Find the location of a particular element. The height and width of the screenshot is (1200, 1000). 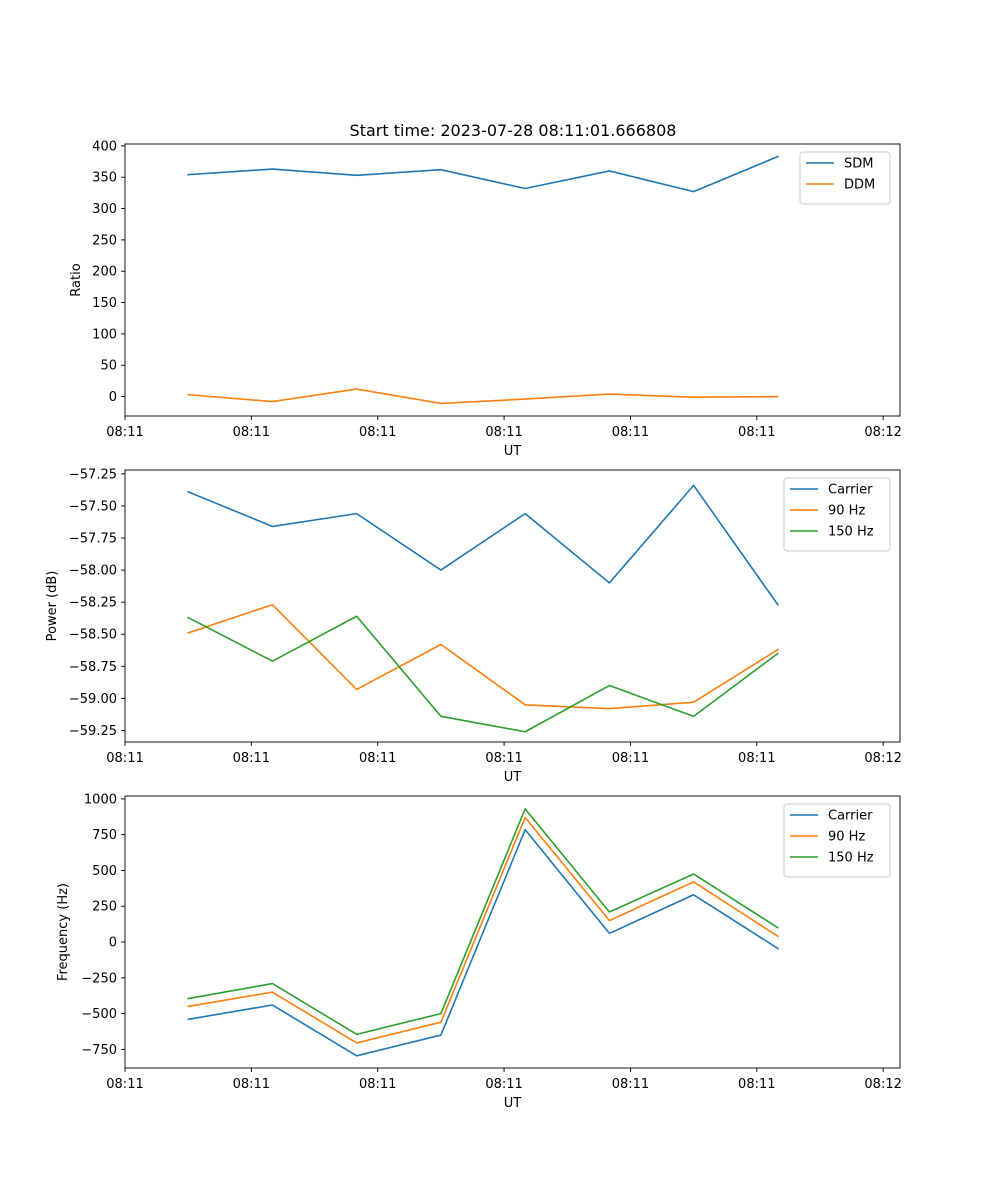

frequency-ytick-label: −750 is located at coordinates (99, 1050).